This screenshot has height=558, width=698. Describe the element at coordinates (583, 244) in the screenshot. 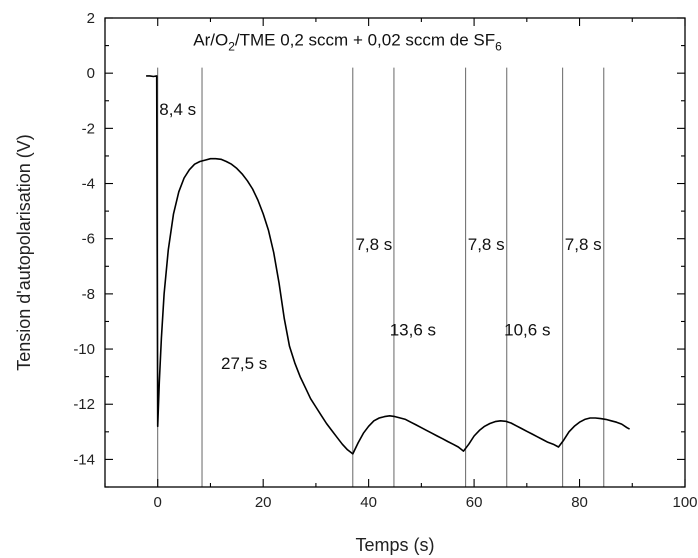

I see `interval-label-6: 7,8 s` at that location.